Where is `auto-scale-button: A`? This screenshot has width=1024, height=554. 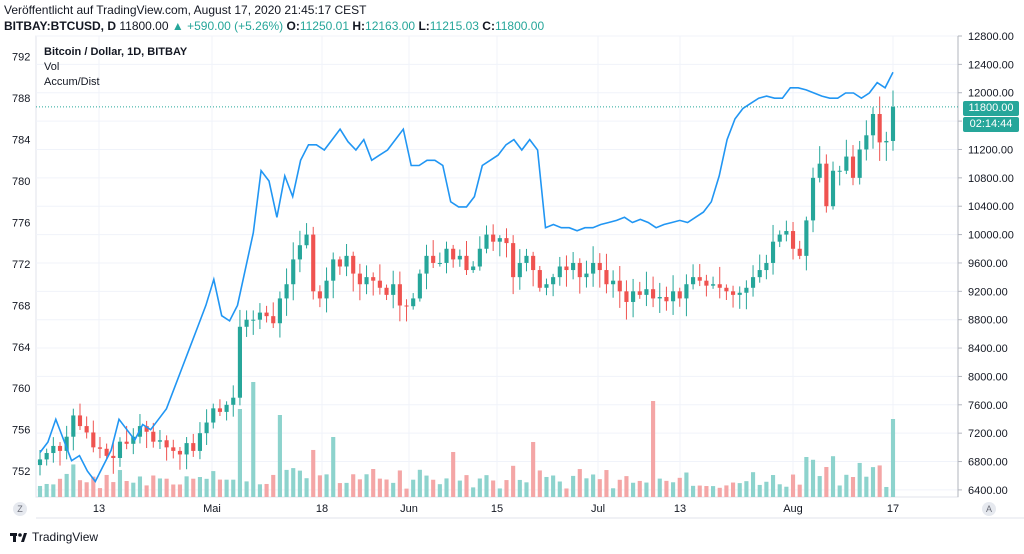 auto-scale-button: A is located at coordinates (989, 509).